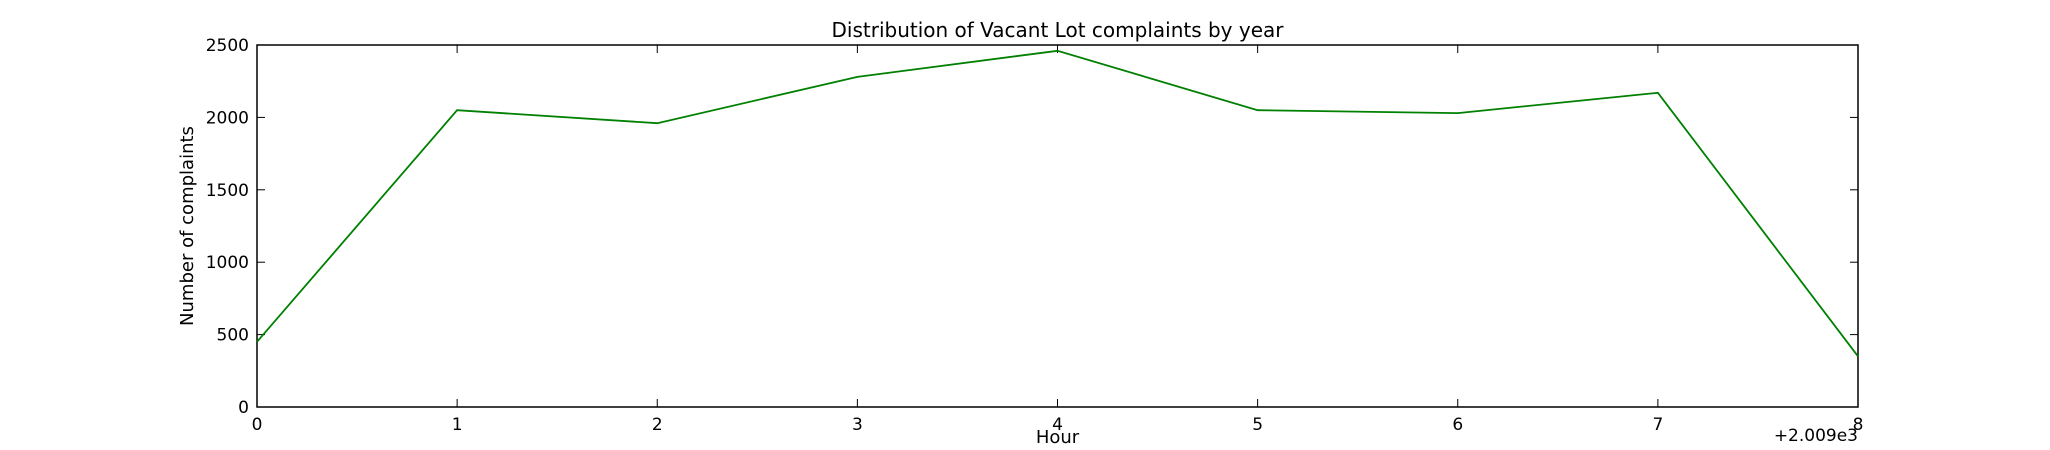  What do you see at coordinates (227, 46) in the screenshot?
I see `y-tick-label: 2500` at bounding box center [227, 46].